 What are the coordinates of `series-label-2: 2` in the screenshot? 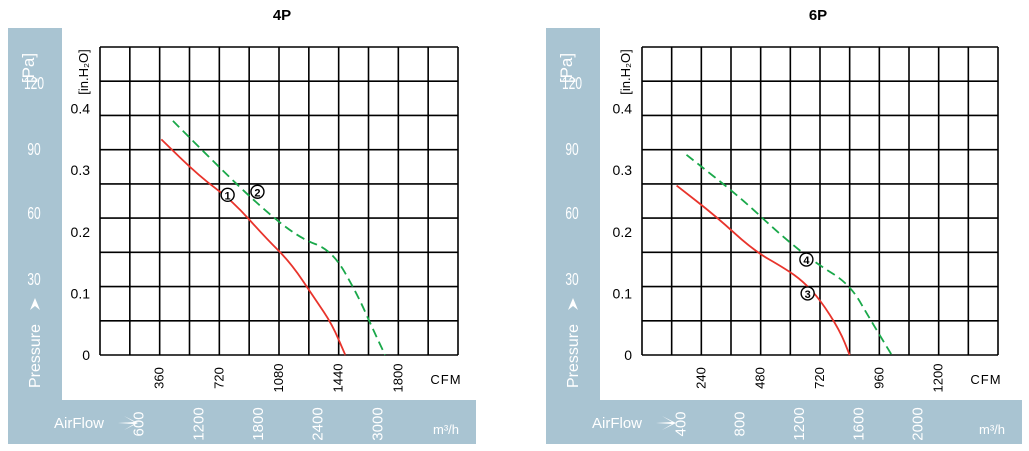 It's located at (257, 193).